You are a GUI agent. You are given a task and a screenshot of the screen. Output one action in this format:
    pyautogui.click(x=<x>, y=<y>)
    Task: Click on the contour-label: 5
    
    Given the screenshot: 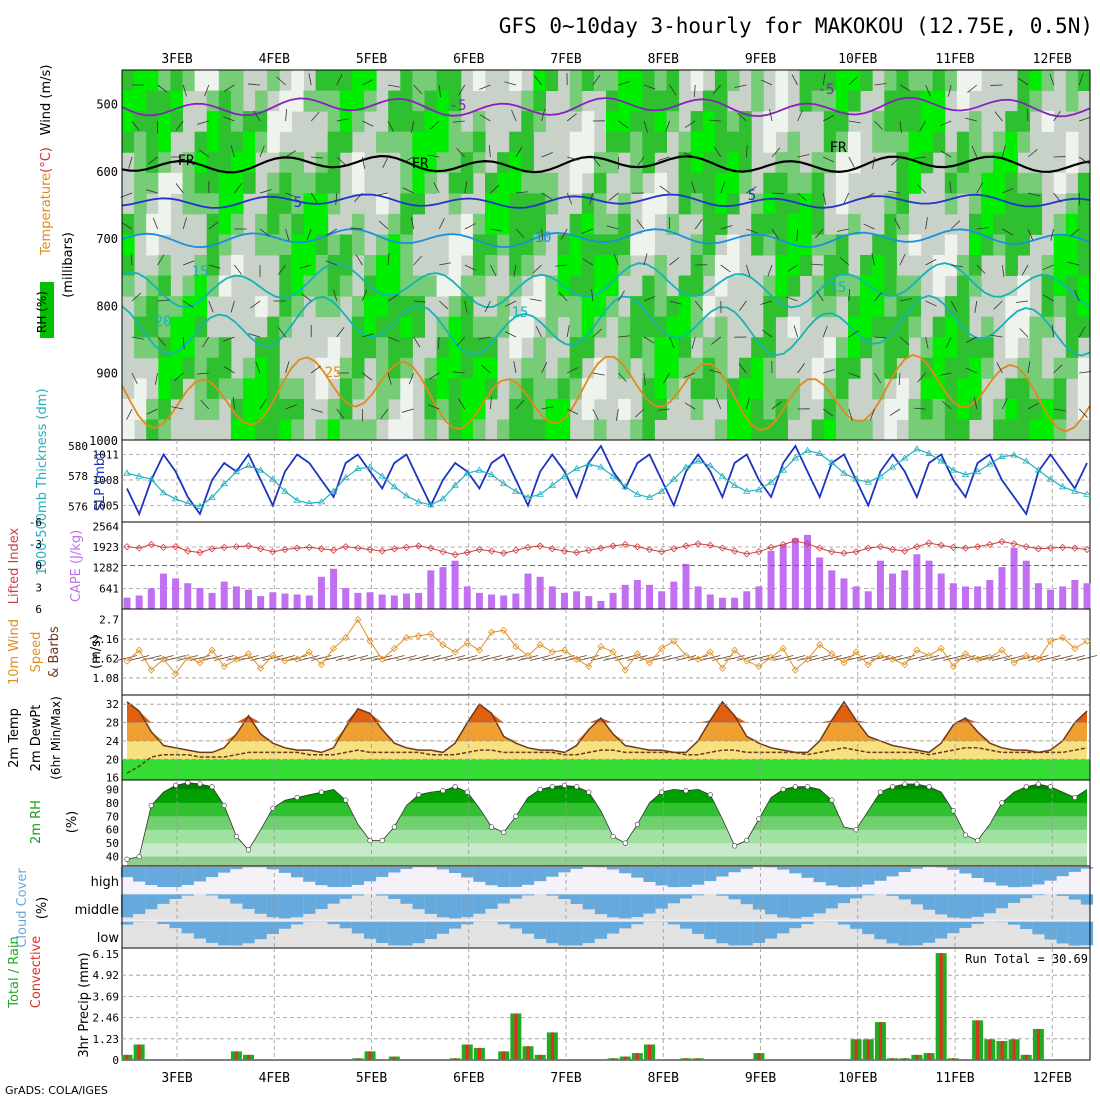 What is the action you would take?
    pyautogui.click(x=298, y=203)
    